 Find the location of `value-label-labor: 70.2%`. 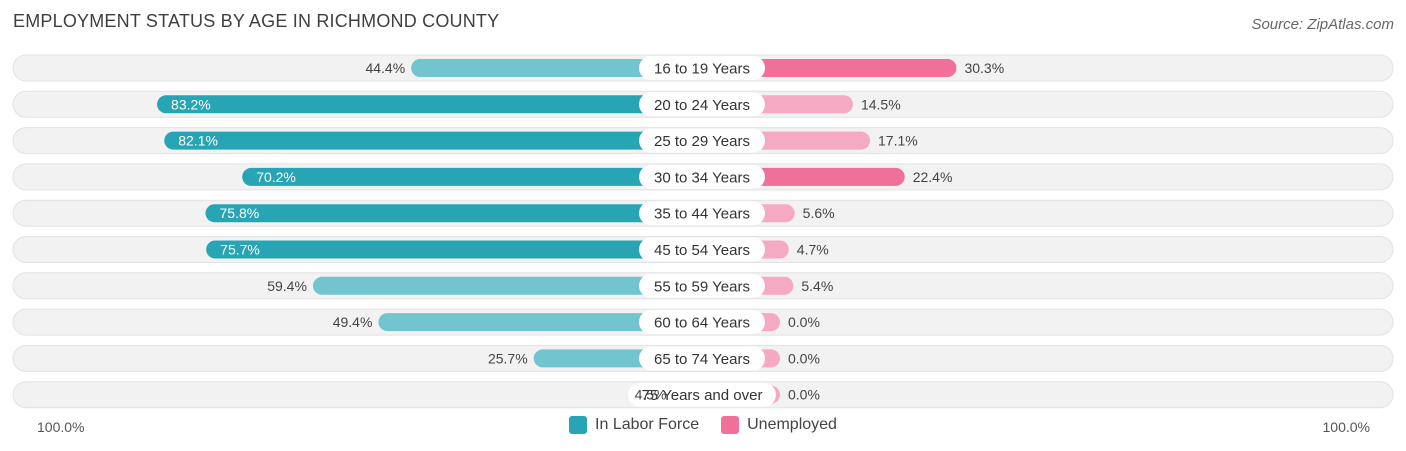

value-label-labor: 70.2% is located at coordinates (276, 177).